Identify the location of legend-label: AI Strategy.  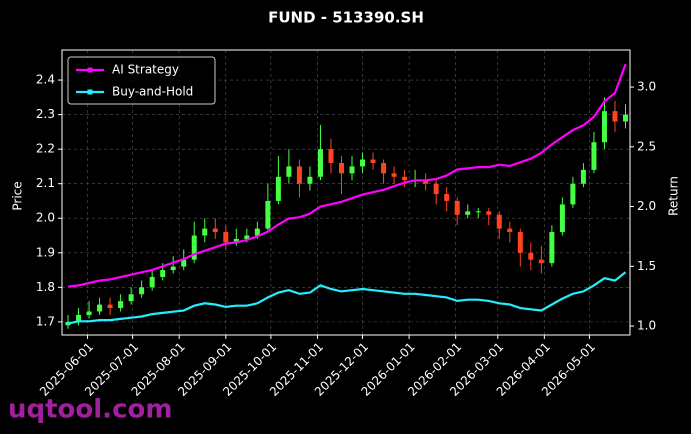
(145, 70).